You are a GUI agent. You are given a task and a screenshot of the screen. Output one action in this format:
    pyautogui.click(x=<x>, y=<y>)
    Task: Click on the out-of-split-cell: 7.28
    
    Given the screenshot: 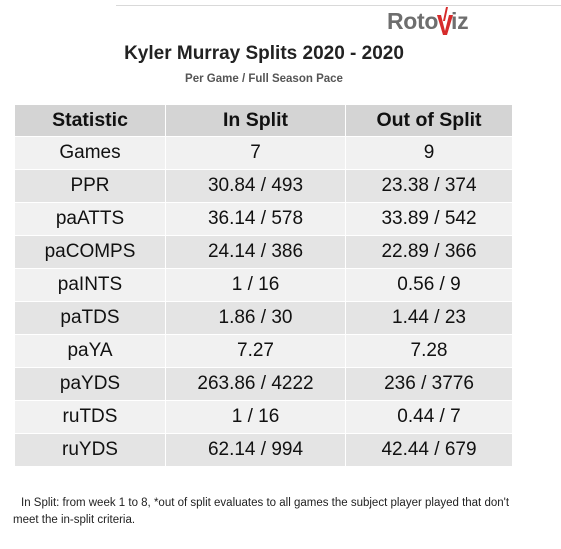 What is the action you would take?
    pyautogui.click(x=429, y=351)
    